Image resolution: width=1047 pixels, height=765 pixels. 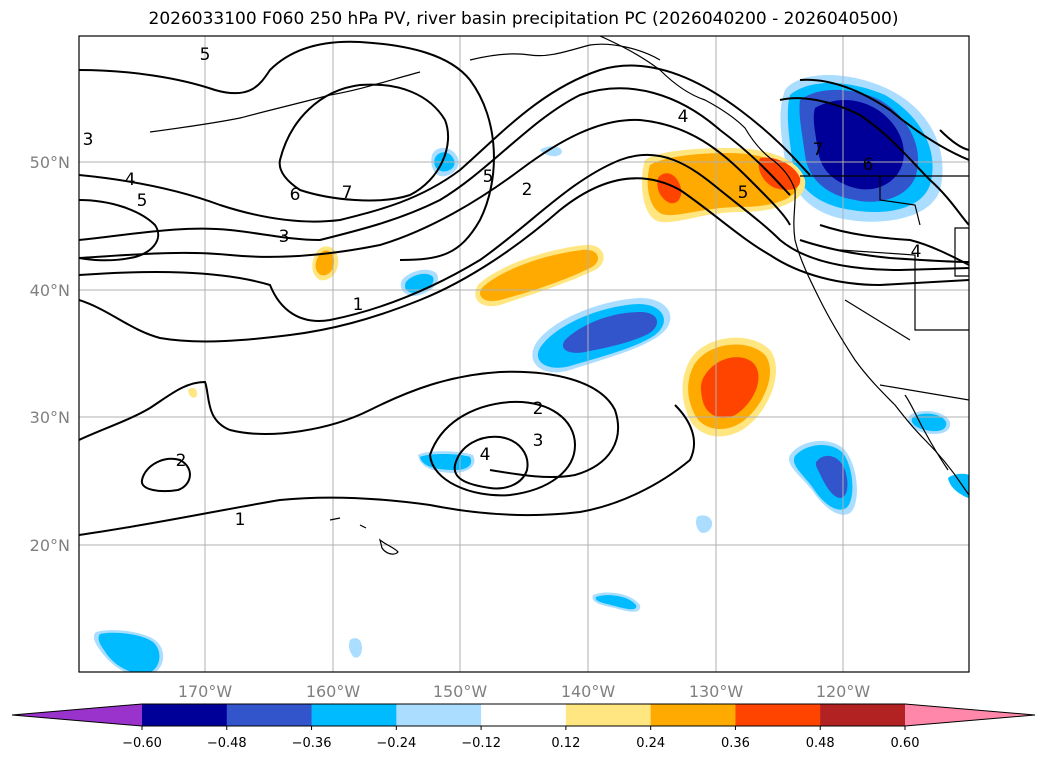 What do you see at coordinates (50, 290) in the screenshot?
I see `lat-label: 40°N` at bounding box center [50, 290].